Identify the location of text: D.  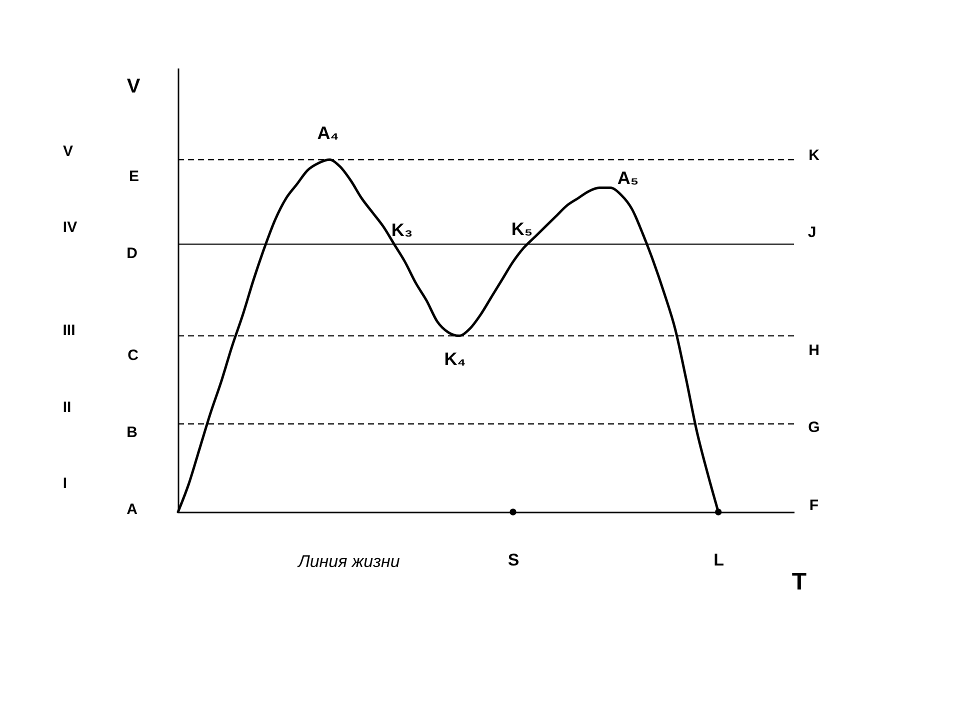
(132, 253).